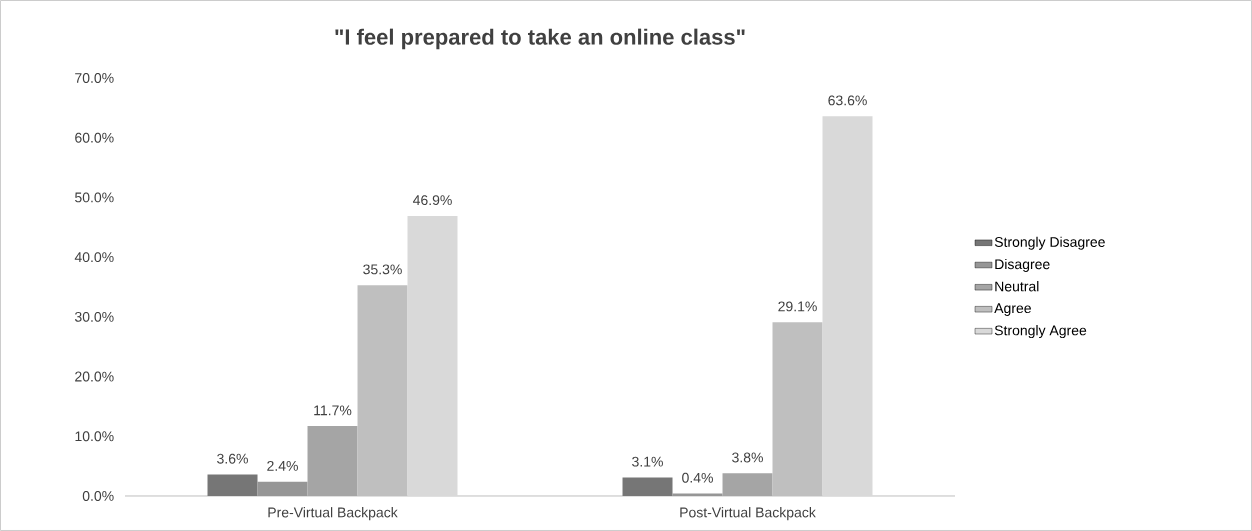 Image resolution: width=1252 pixels, height=531 pixels. Describe the element at coordinates (1012, 309) in the screenshot. I see `legend-label: Agree` at that location.